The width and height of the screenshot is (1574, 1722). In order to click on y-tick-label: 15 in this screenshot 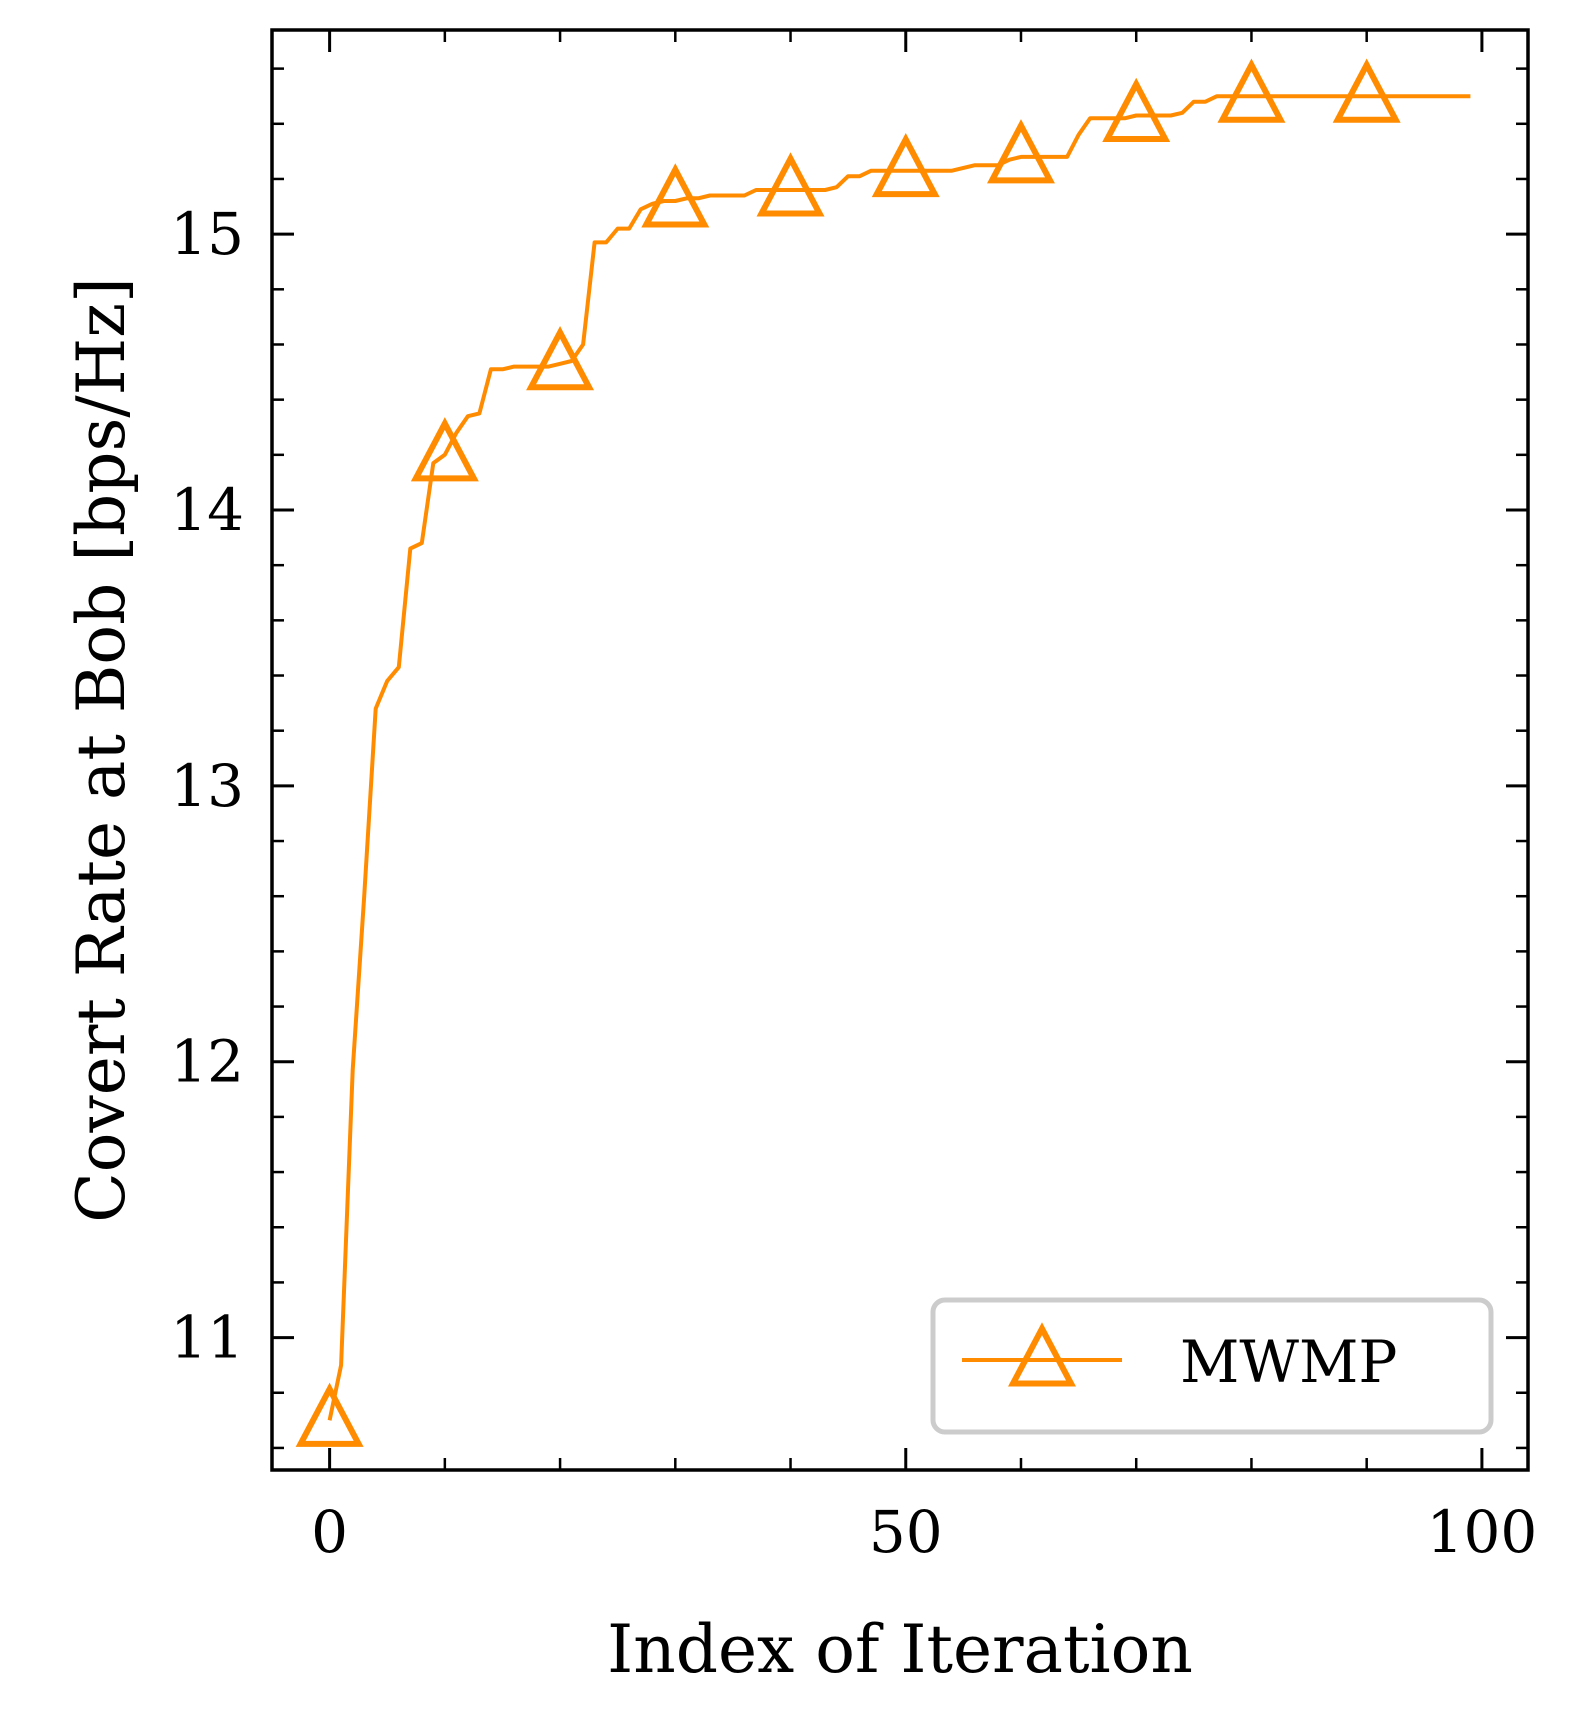, I will do `click(207, 234)`.